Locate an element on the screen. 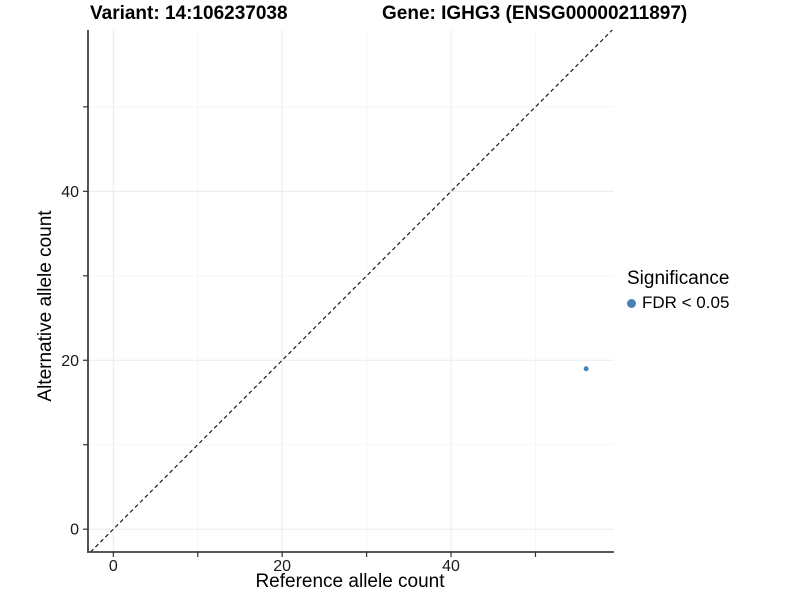  y-tick-label: 40 is located at coordinates (70, 192).